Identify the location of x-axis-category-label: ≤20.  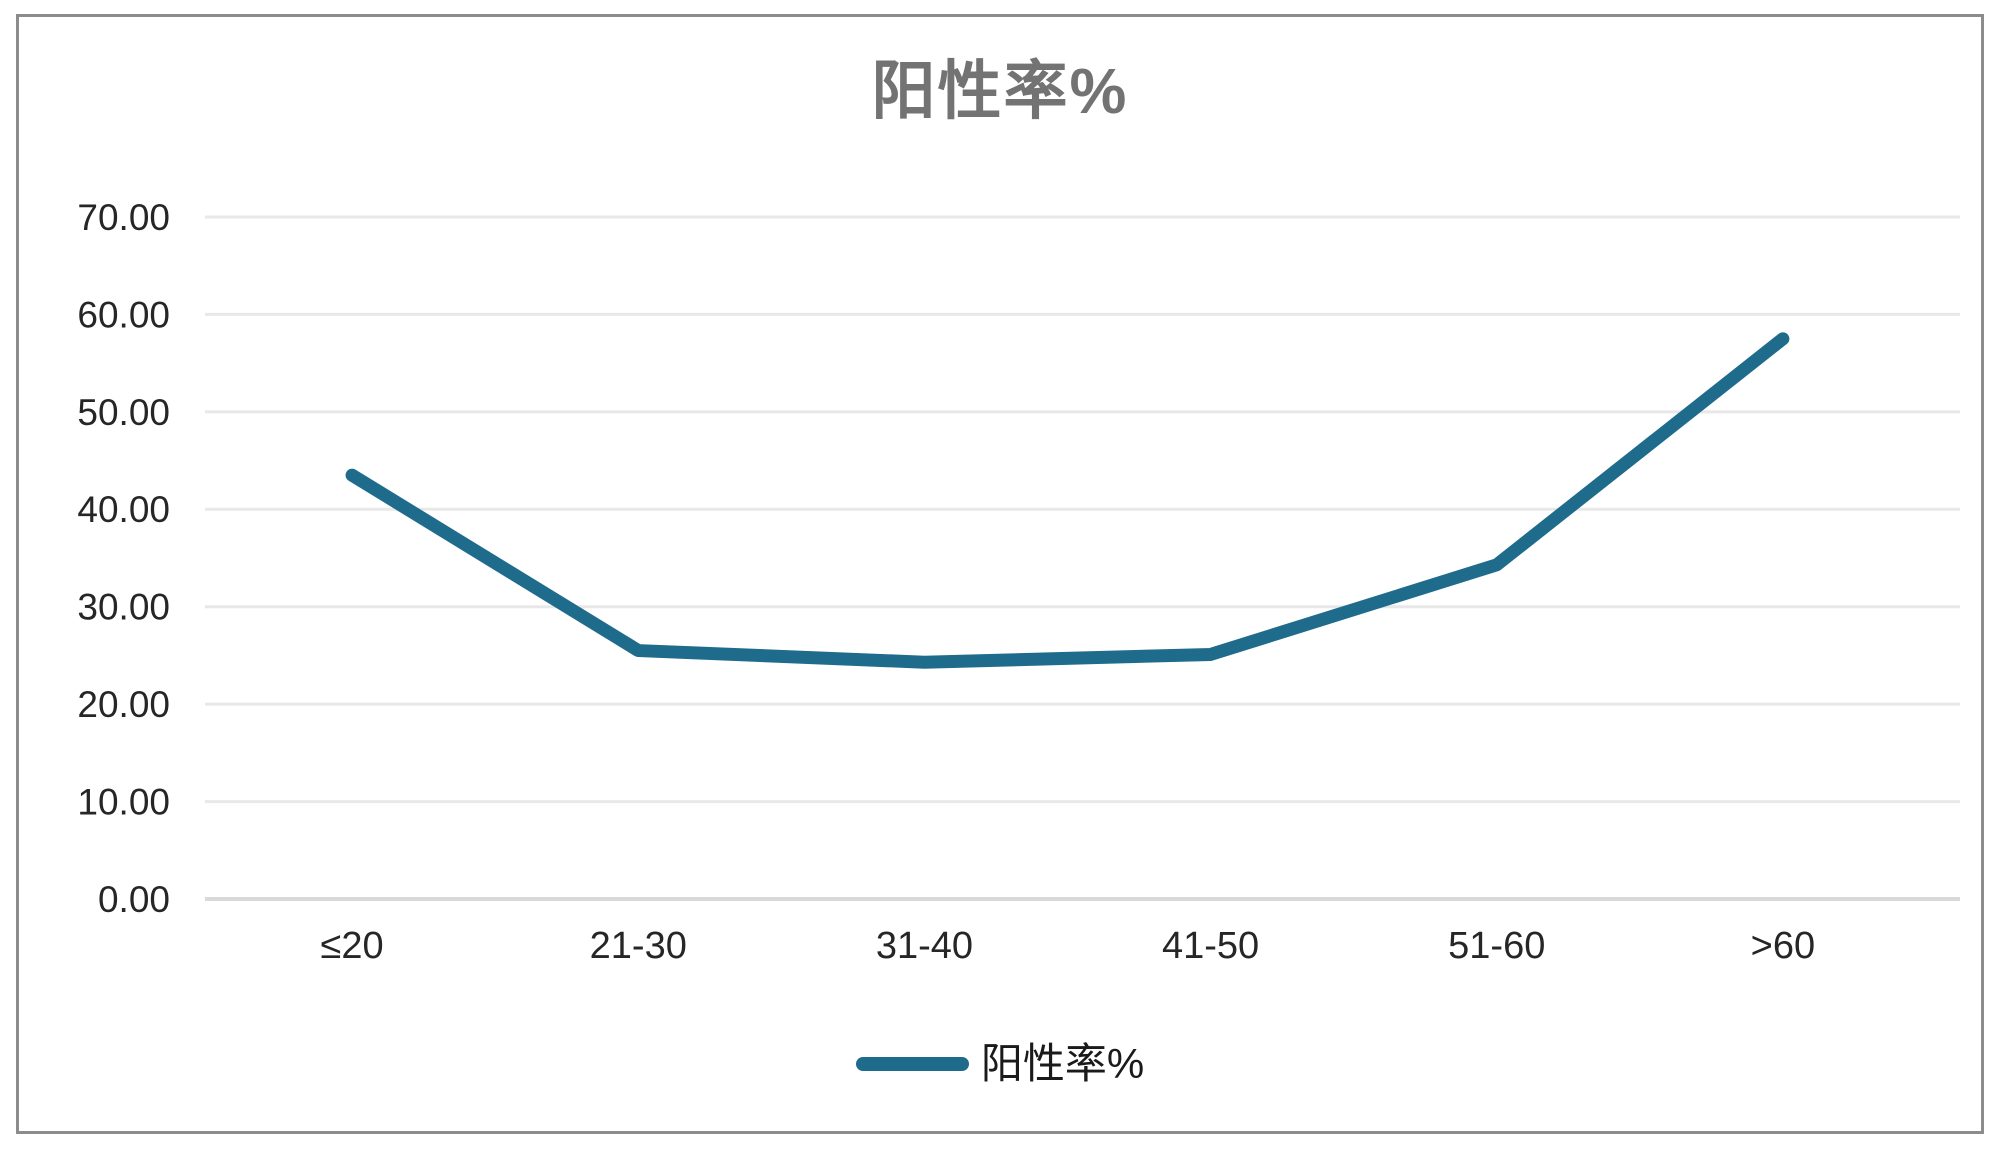
(352, 946).